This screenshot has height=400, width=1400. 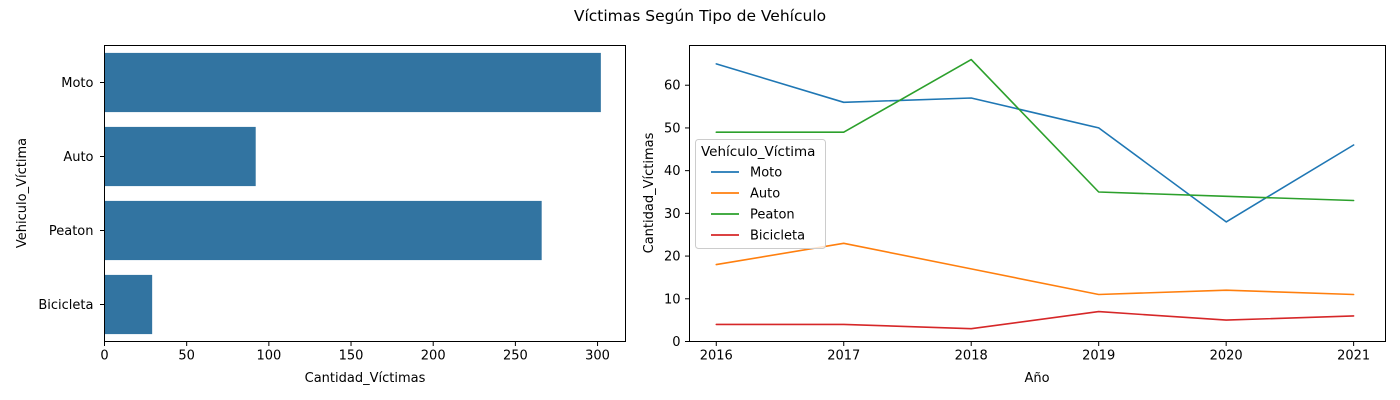 I want to click on y-tick-label: 50, so click(x=672, y=128).